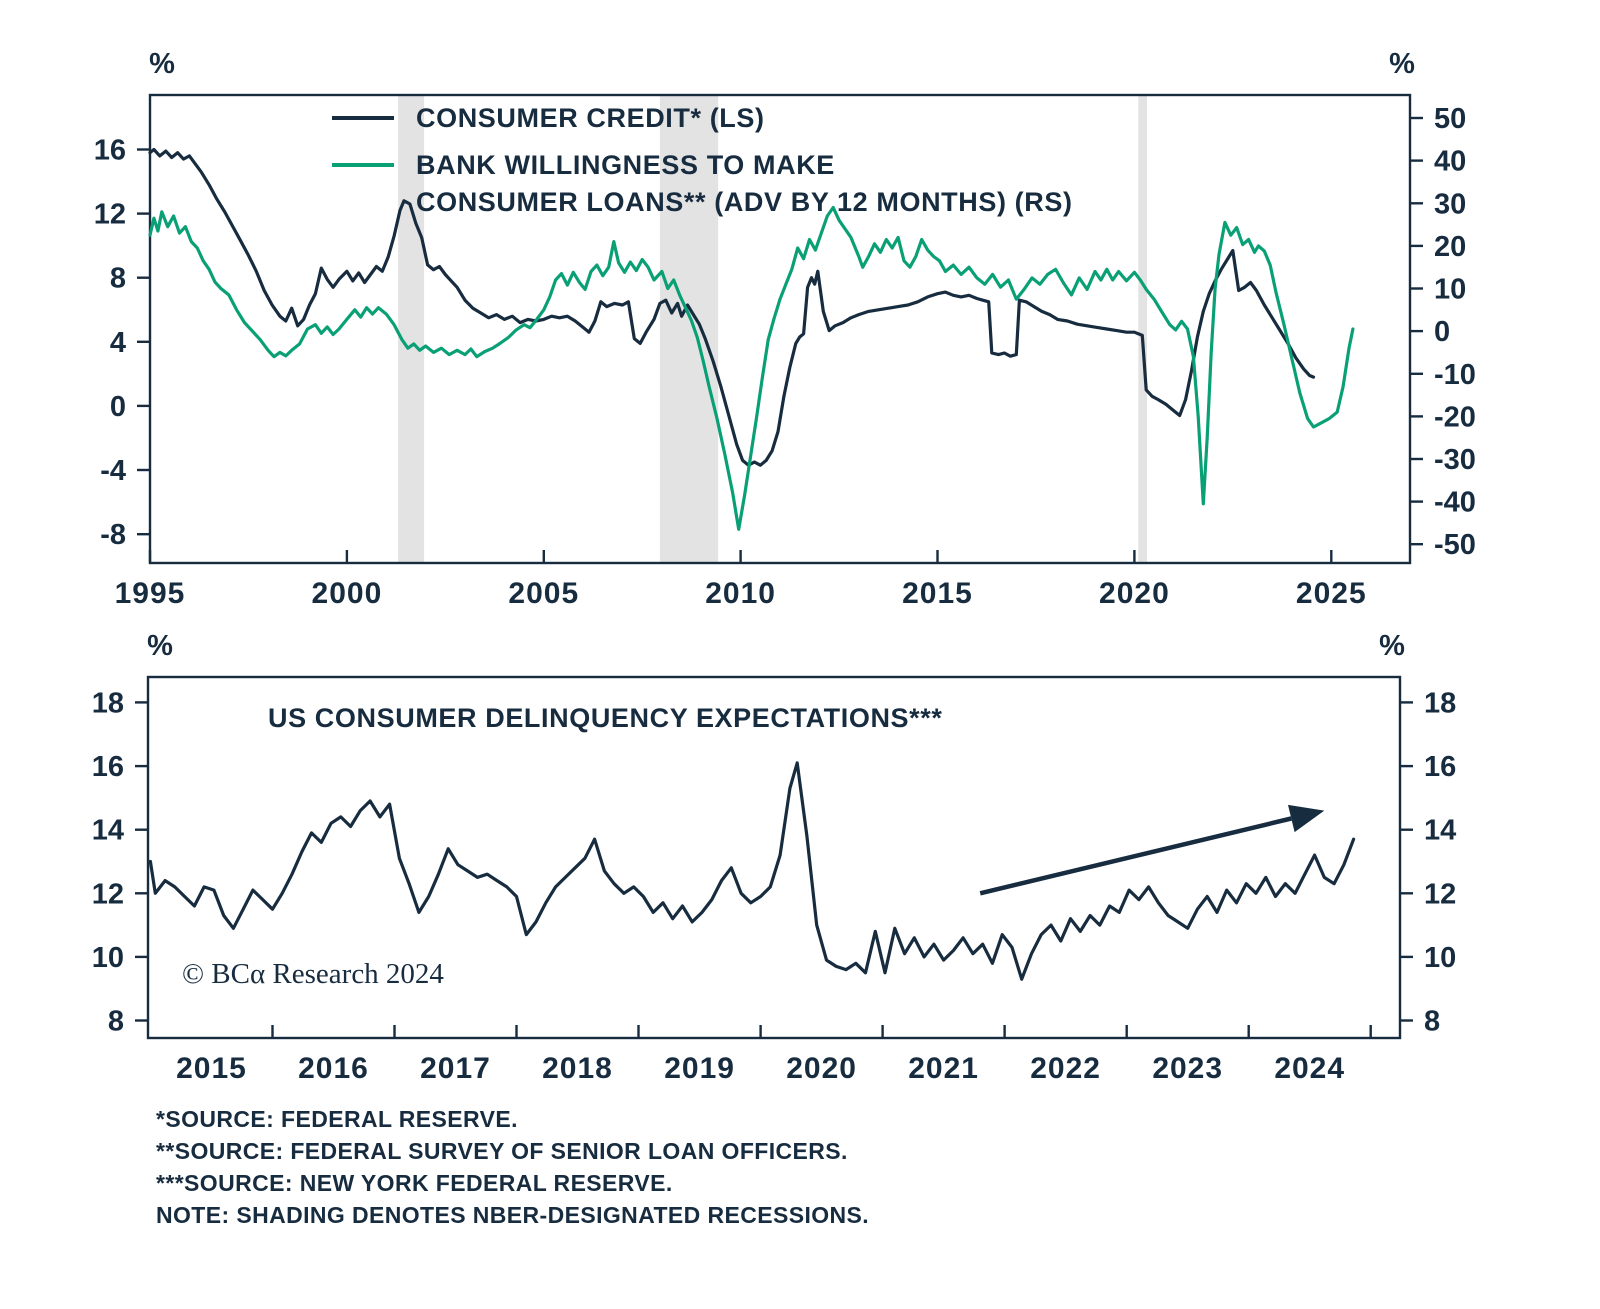 The width and height of the screenshot is (1600, 1309). Describe the element at coordinates (699, 1068) in the screenshot. I see `x-tick-label: 2019` at that location.